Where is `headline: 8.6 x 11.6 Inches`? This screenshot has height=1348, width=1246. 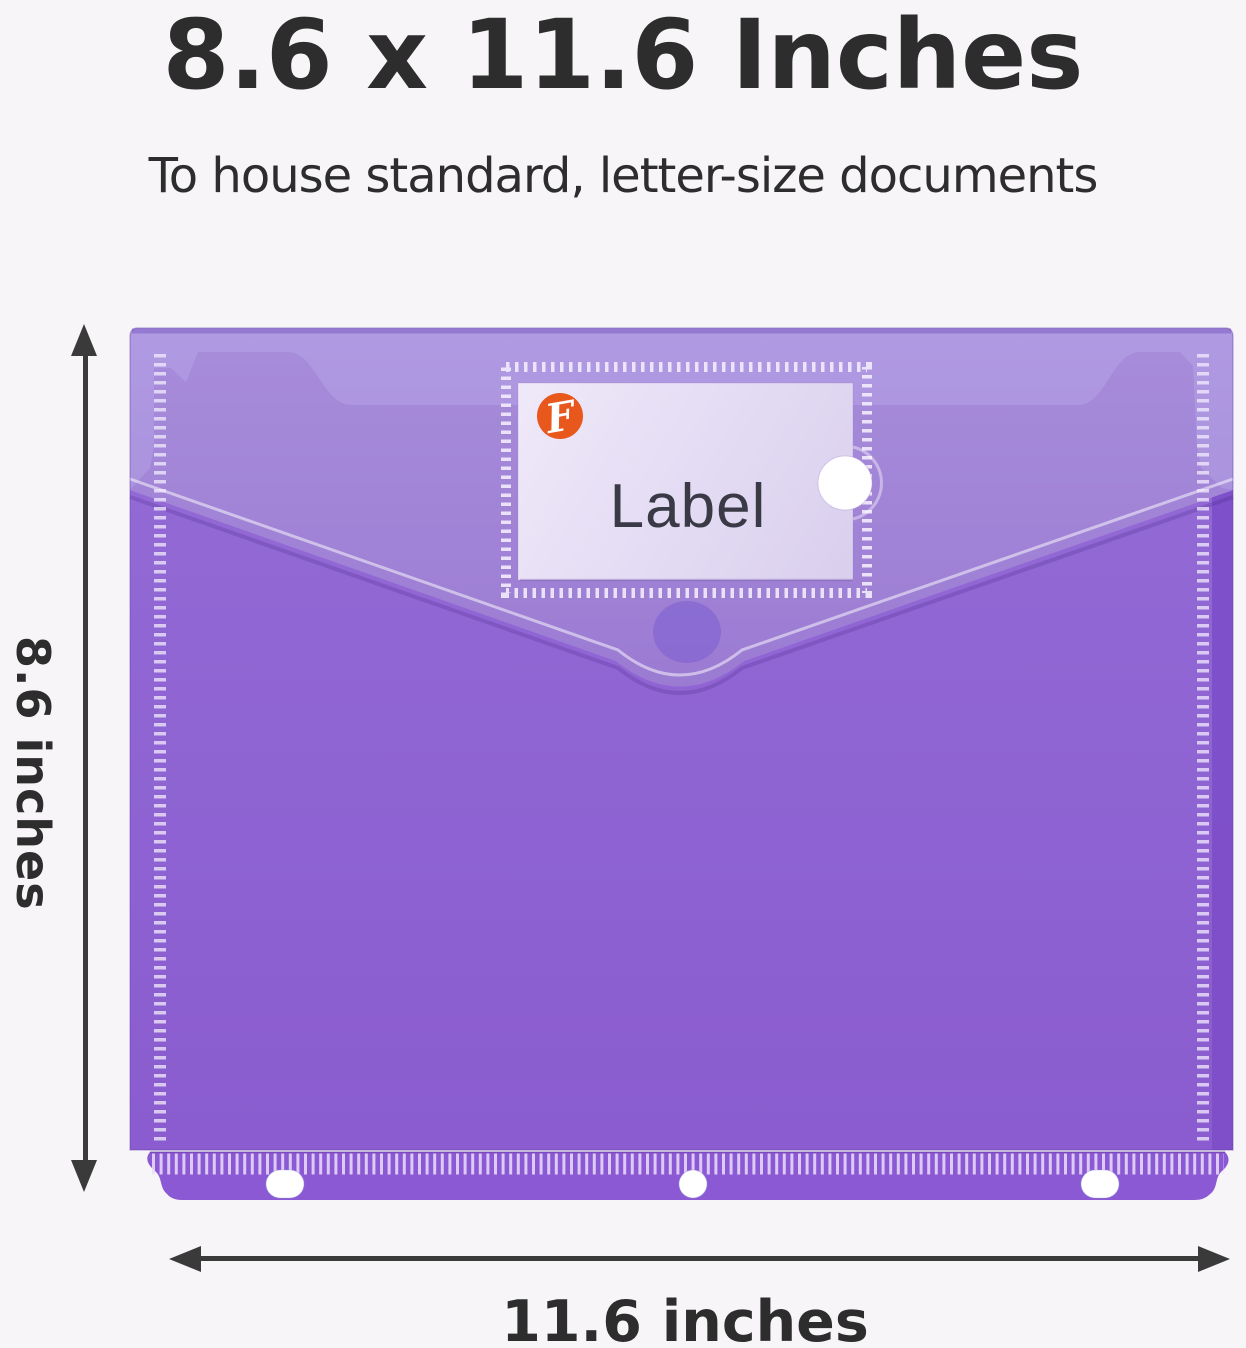 headline: 8.6 x 11.6 Inches is located at coordinates (623, 55).